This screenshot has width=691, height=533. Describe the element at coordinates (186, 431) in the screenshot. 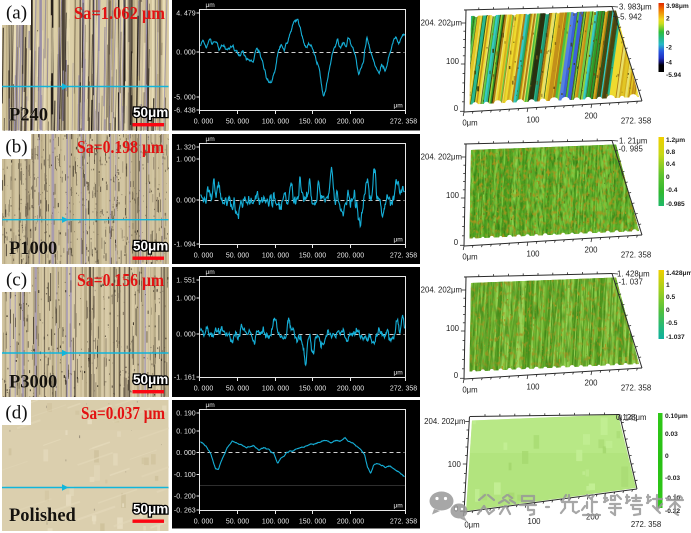

I see `svg-text: 0. 100` at that location.